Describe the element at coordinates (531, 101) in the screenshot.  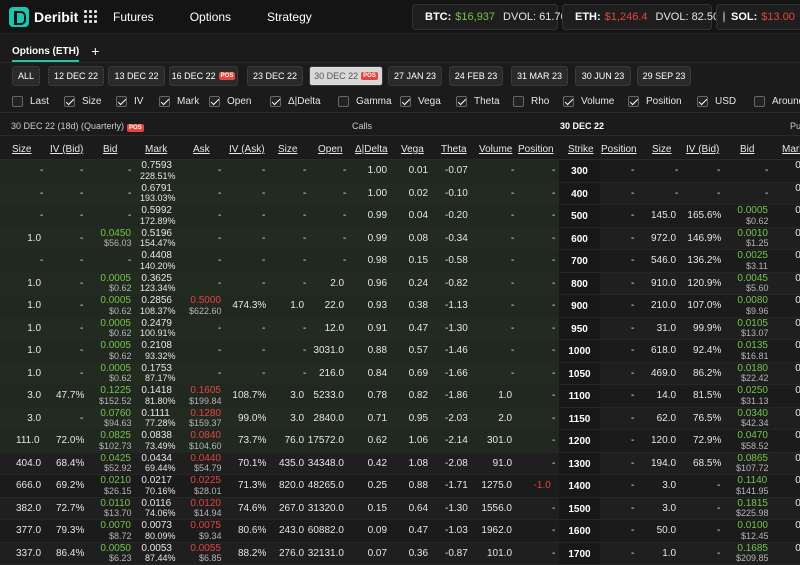
I see `filter-rho: Rho` at that location.